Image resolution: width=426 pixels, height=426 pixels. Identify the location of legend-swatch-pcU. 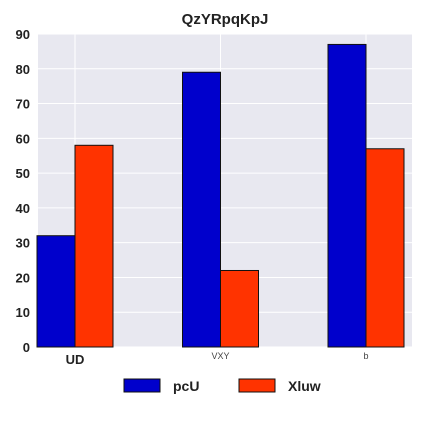
(142, 385).